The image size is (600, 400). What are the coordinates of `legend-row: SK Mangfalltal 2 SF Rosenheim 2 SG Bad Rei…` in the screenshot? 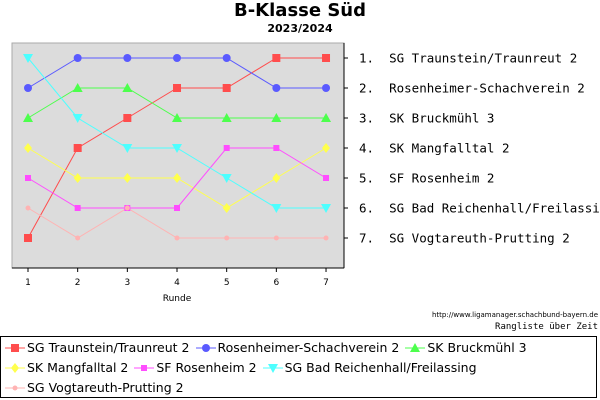 It's located at (244, 368).